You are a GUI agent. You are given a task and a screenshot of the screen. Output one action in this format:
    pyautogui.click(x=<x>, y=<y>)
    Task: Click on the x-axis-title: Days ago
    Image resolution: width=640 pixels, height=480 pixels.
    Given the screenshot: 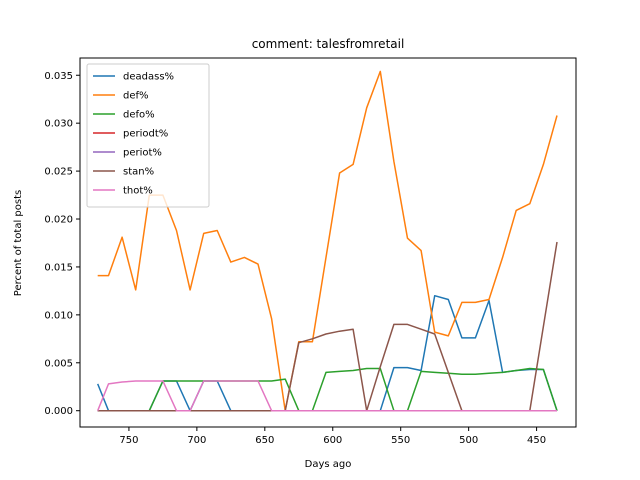 What is the action you would take?
    pyautogui.click(x=328, y=464)
    